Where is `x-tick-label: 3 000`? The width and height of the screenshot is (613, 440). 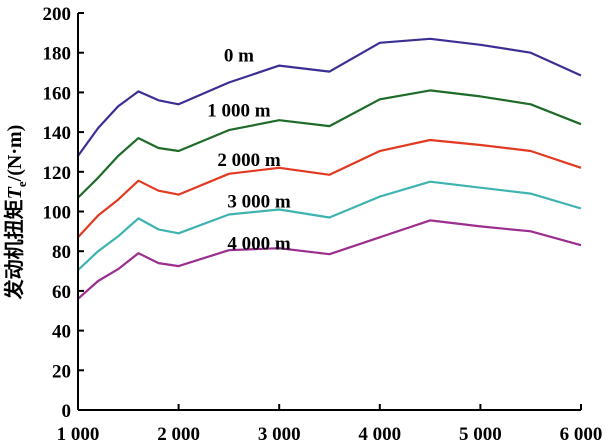 x-tick-label: 3 000 is located at coordinates (279, 432).